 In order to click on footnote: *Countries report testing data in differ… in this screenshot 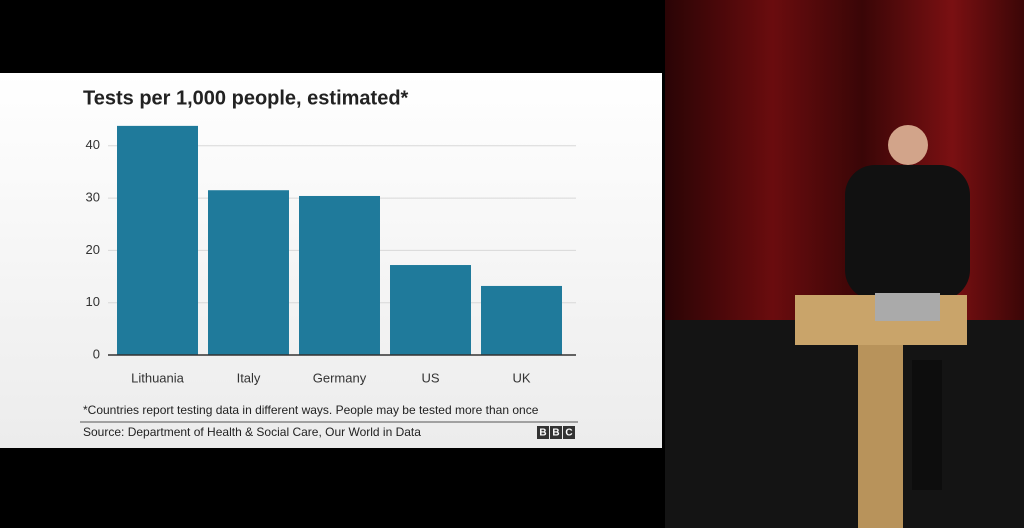, I will do `click(311, 410)`.